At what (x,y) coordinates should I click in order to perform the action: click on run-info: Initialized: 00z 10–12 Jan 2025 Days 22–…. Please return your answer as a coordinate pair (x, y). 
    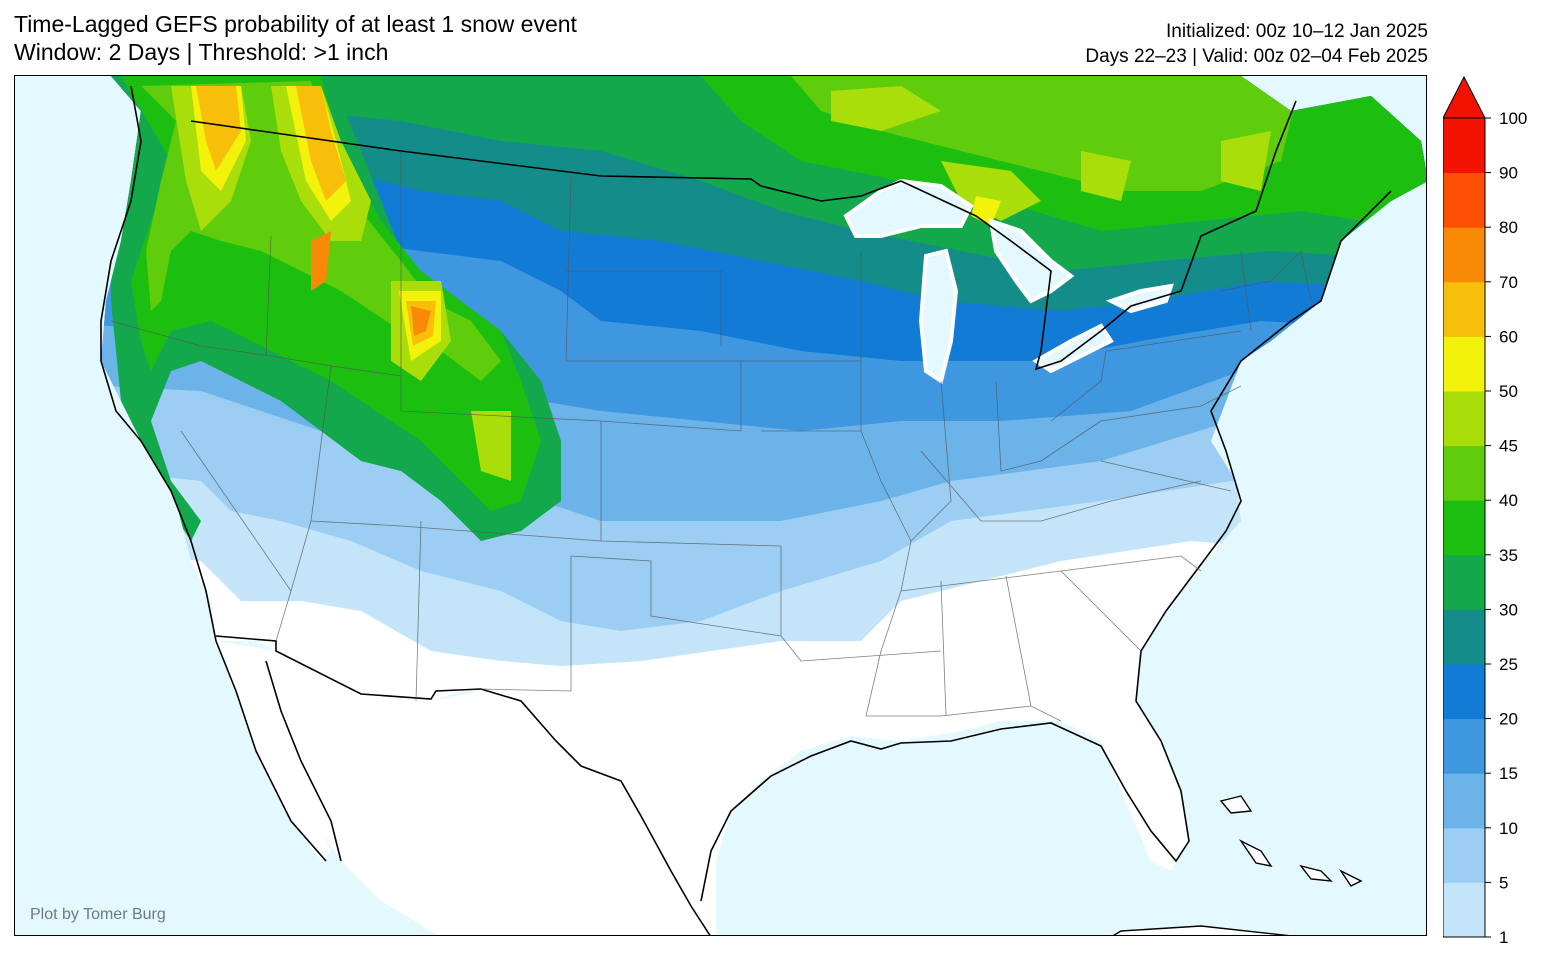
    Looking at the image, I should click on (1256, 44).